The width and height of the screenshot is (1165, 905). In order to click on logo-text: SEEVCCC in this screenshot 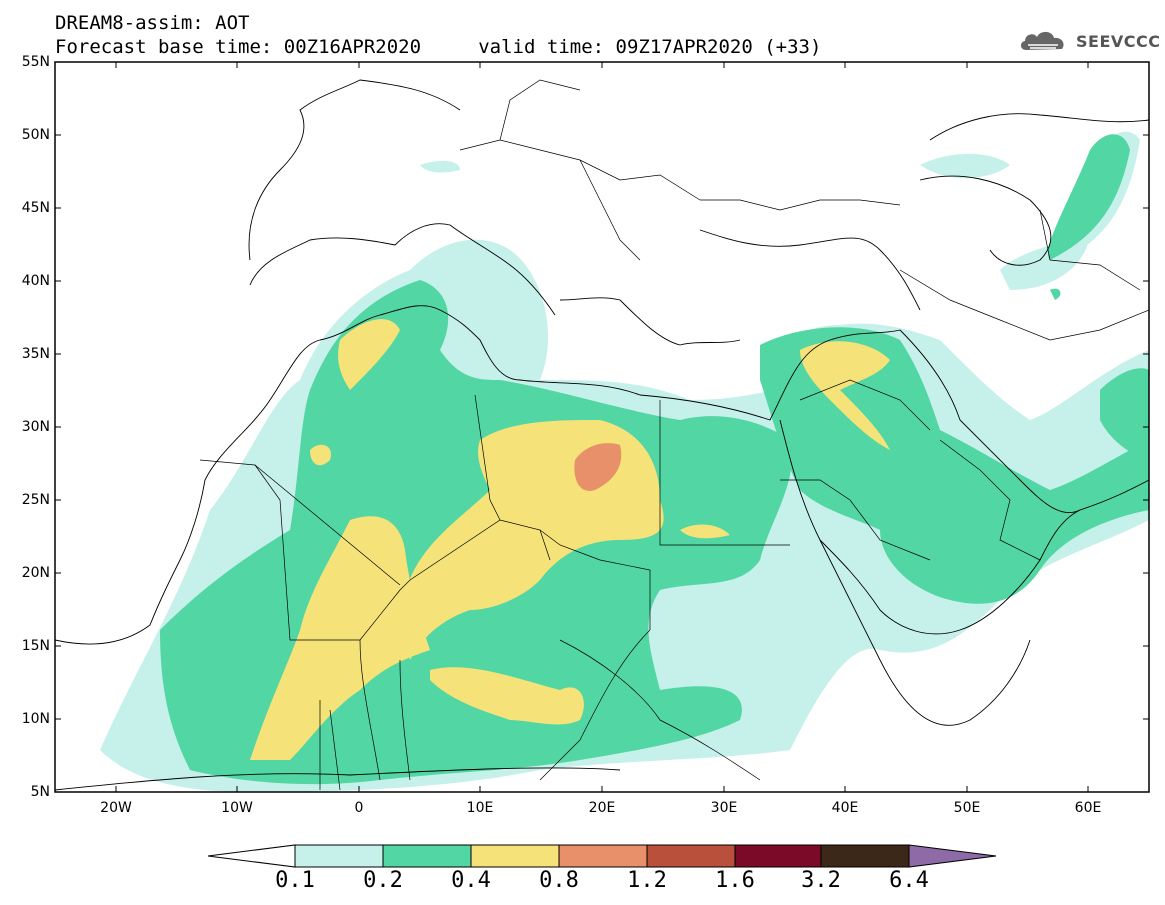, I will do `click(1118, 41)`.